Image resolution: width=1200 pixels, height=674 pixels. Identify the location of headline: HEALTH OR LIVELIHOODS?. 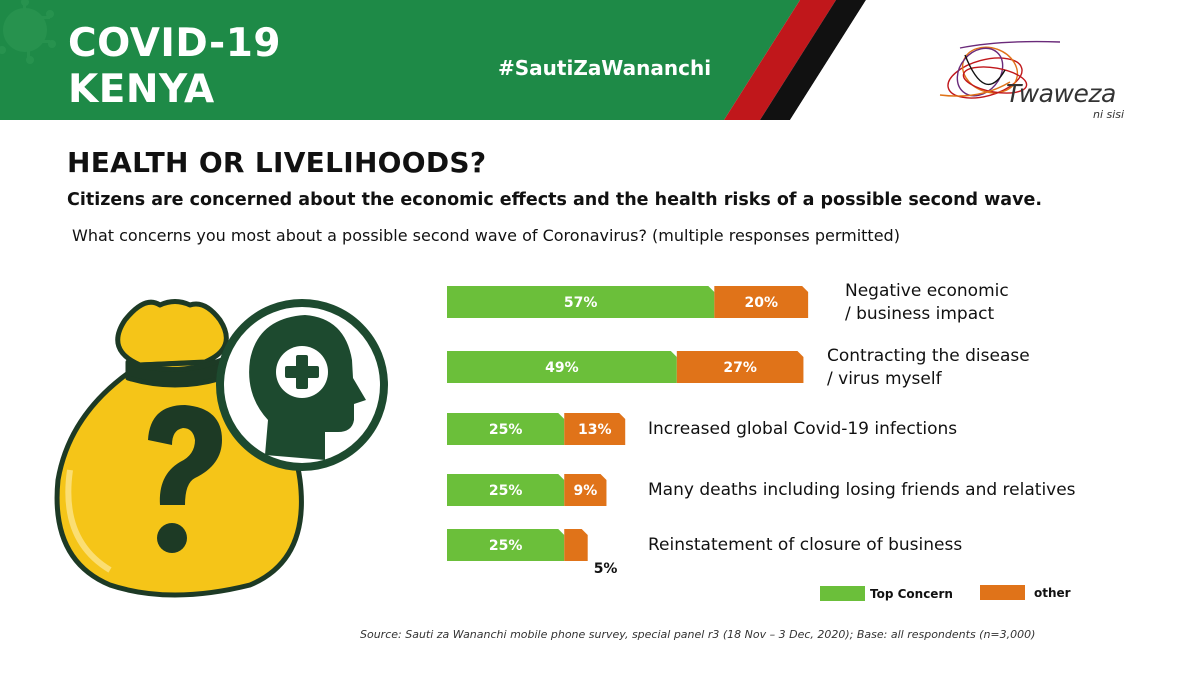
(277, 162).